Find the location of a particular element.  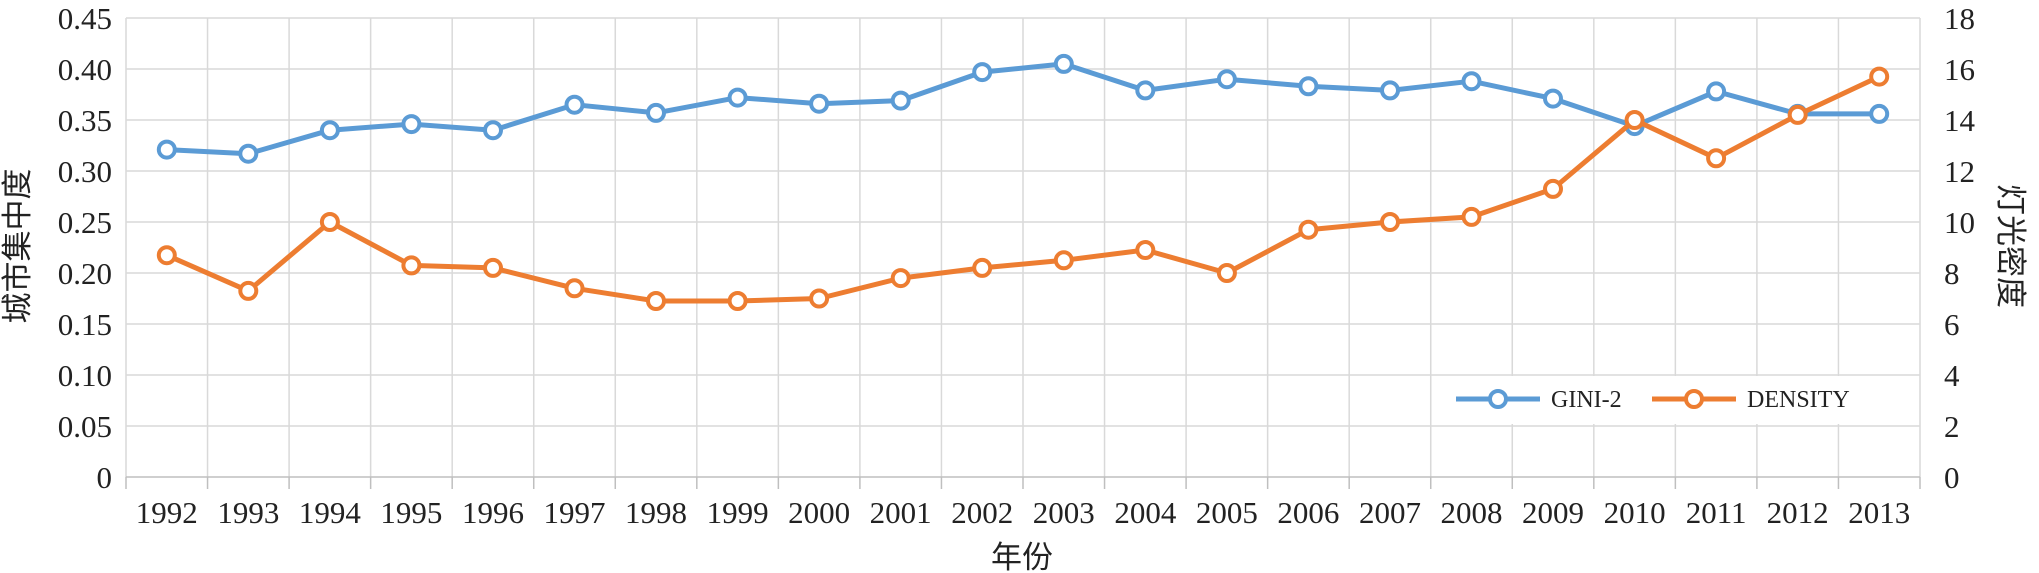

legend: GINI-2 DENSITY is located at coordinates (1655, 400).